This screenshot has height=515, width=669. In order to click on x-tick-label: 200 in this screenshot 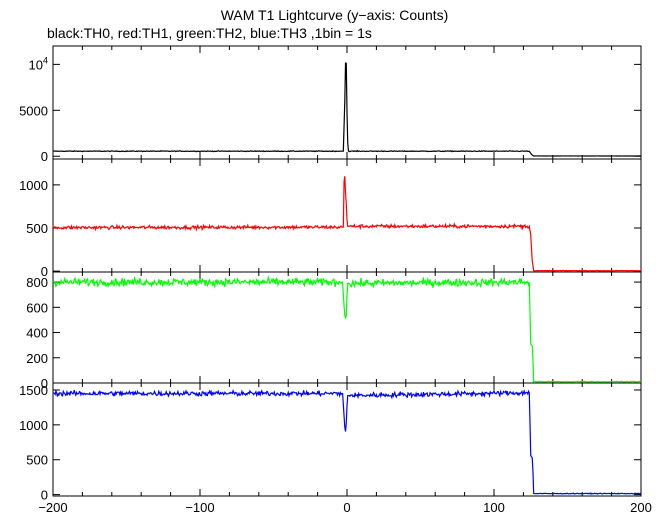, I will do `click(641, 507)`.